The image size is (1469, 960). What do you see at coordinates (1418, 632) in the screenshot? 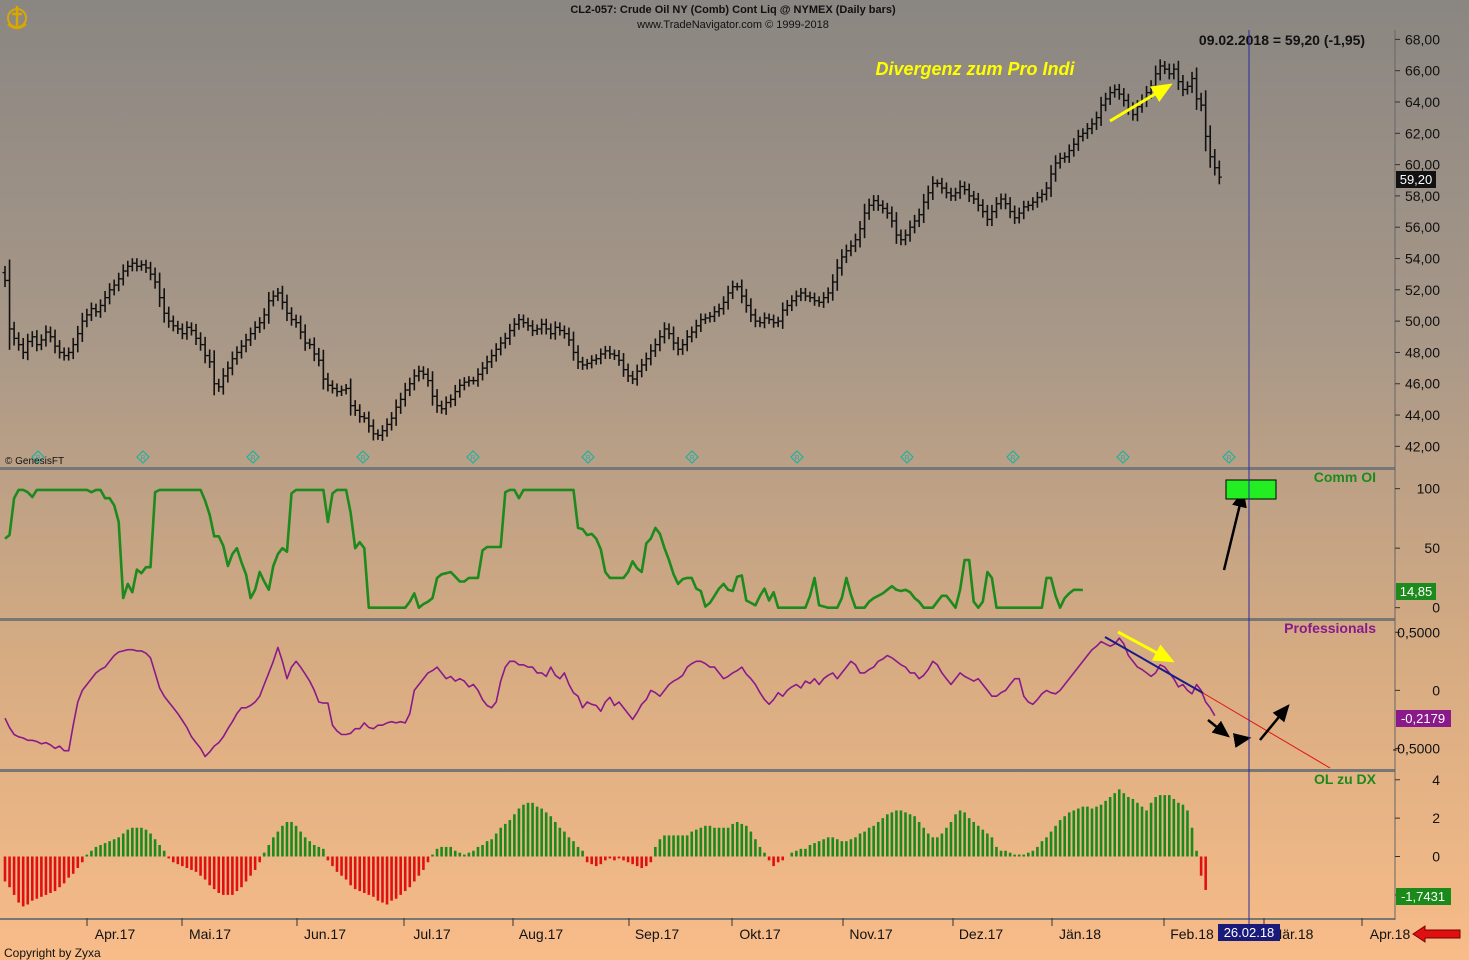
I see `pro-tick-label: 0,5000` at bounding box center [1418, 632].